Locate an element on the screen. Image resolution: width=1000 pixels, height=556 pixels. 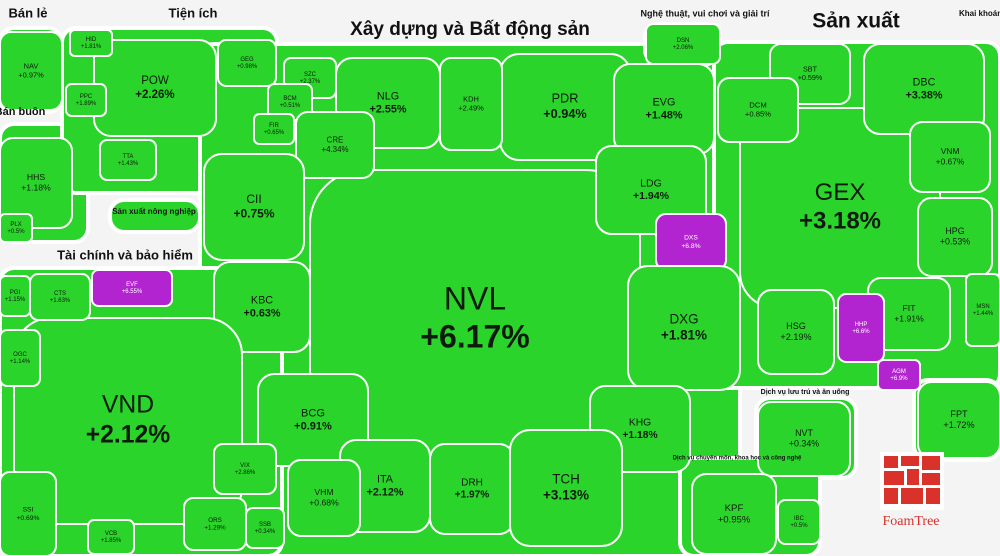
change-label: +0.51% is located at coordinates (290, 106).